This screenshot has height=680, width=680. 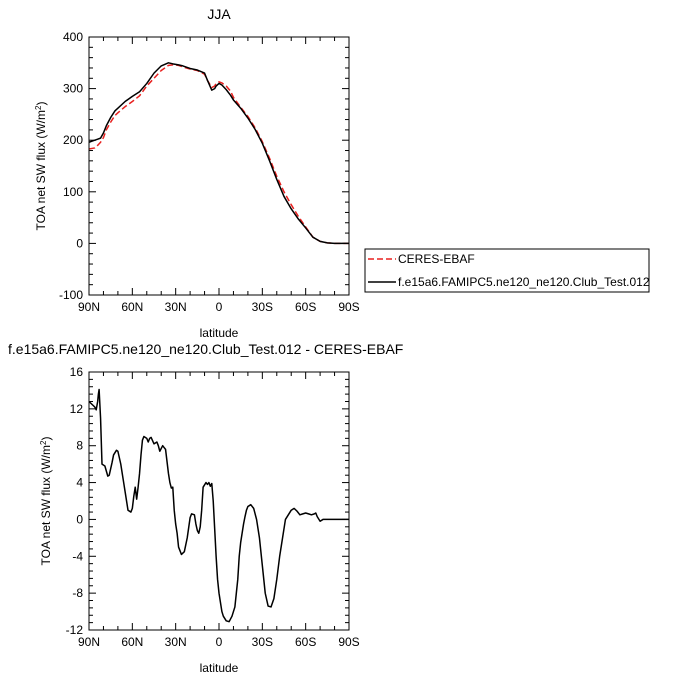 I want to click on bottom-x-tick-label: 30N, so click(x=176, y=642).